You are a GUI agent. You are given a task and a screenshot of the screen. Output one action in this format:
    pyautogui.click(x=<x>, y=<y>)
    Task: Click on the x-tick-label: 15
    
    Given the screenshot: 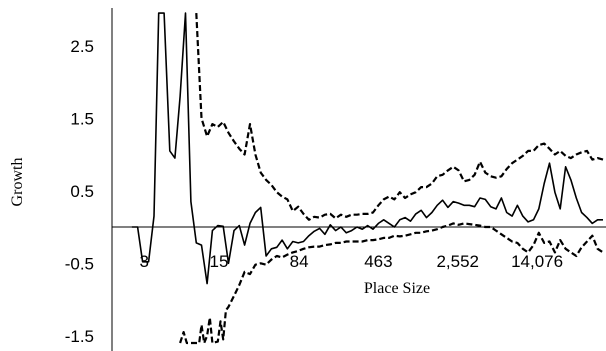 What is the action you would take?
    pyautogui.click(x=219, y=261)
    